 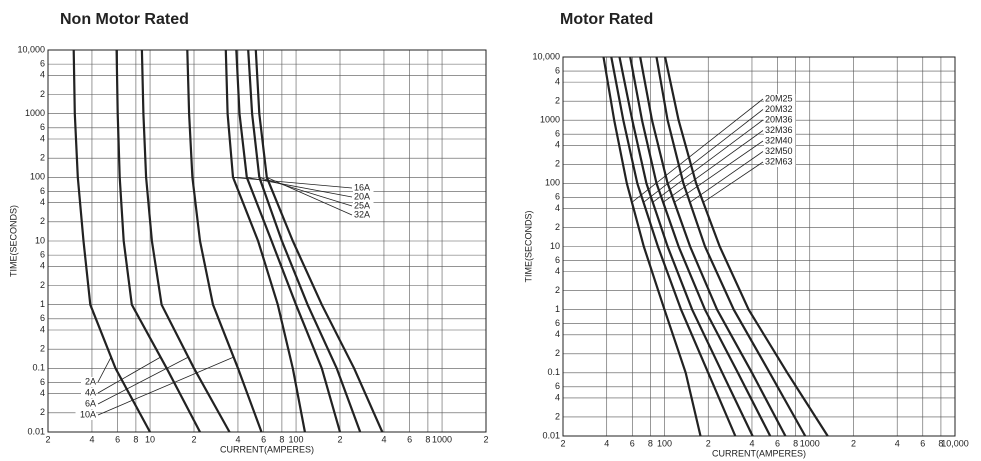 I want to click on legend-label: 32M40, so click(x=779, y=140).